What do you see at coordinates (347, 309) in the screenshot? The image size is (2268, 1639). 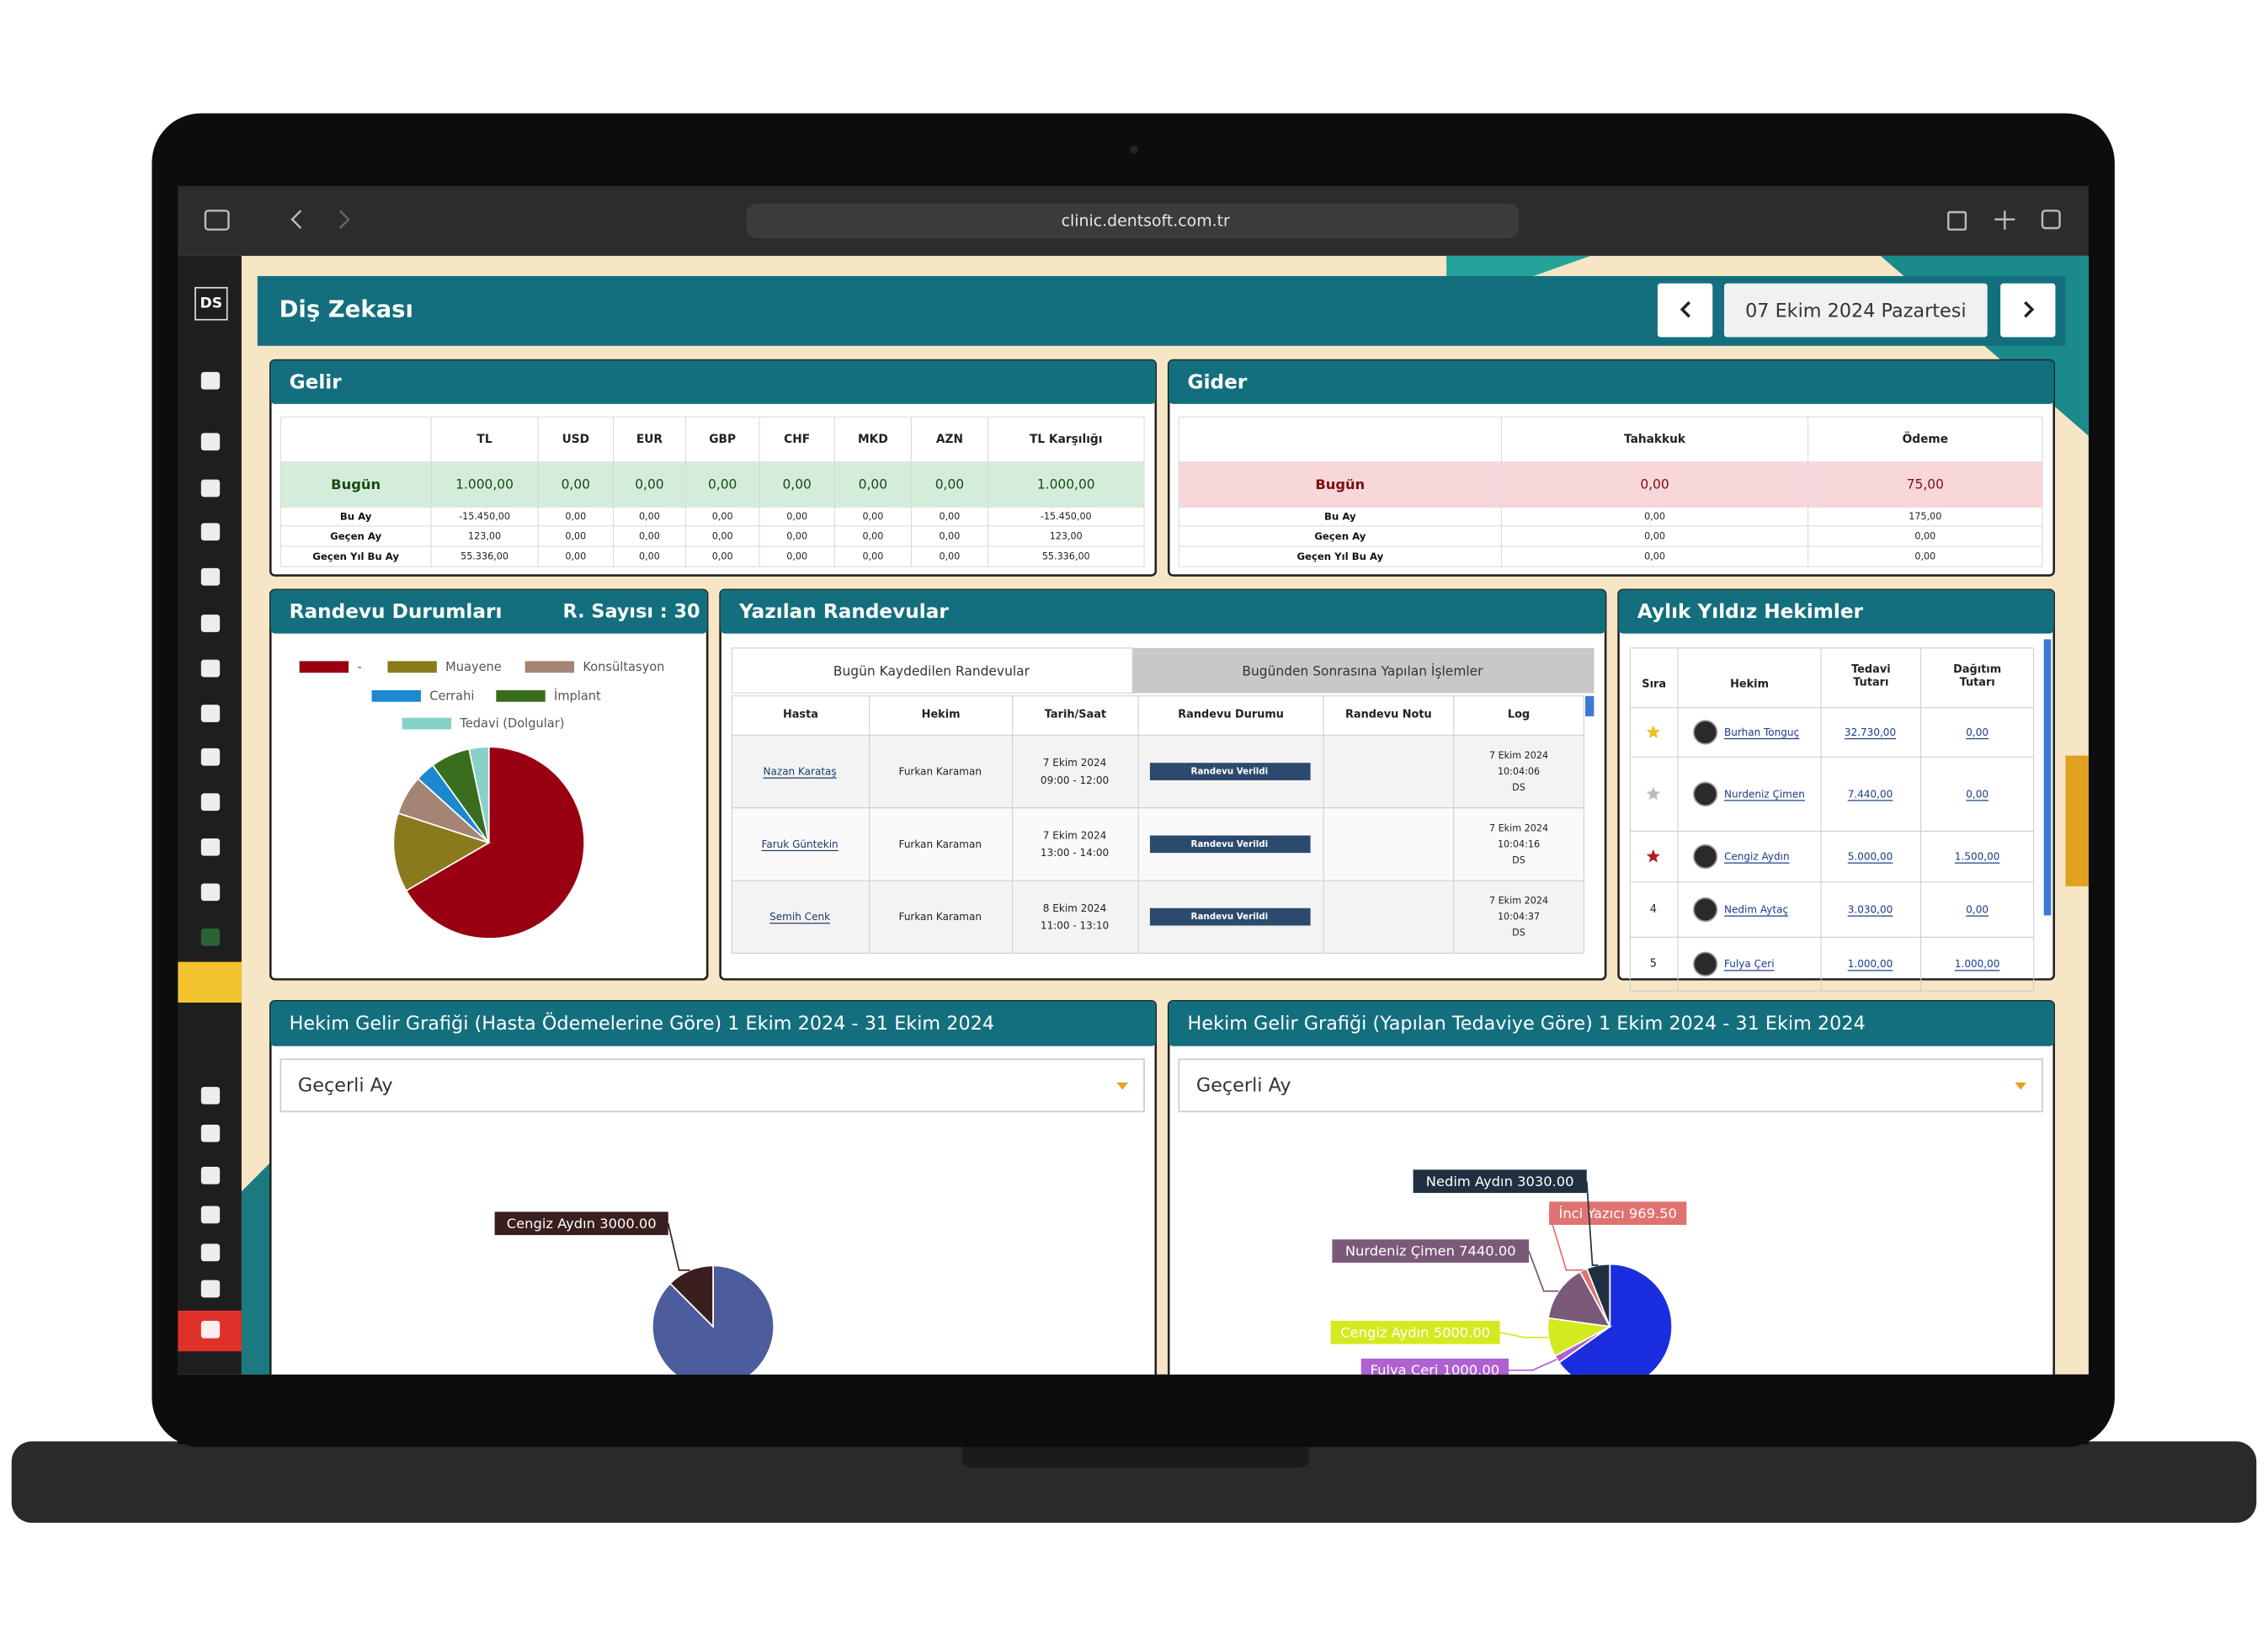 I see `page-title: Diş Zekası` at bounding box center [347, 309].